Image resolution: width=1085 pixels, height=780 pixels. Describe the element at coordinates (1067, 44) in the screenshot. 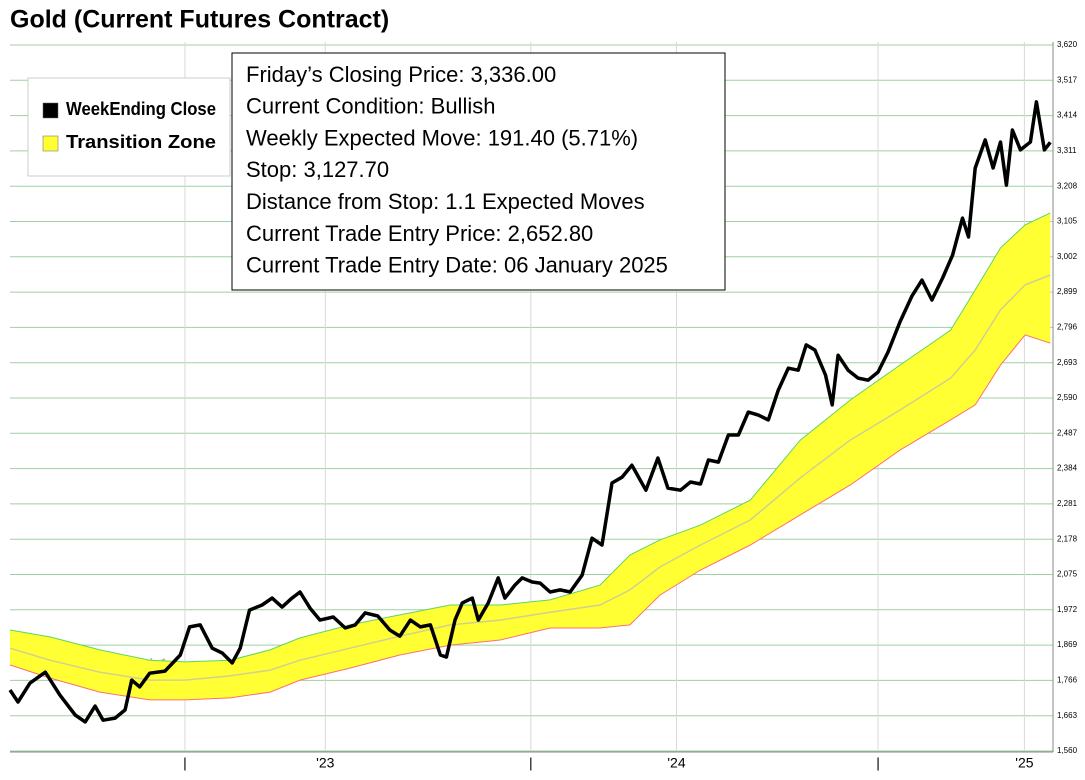

I see `y-tick-label: 3,620` at that location.